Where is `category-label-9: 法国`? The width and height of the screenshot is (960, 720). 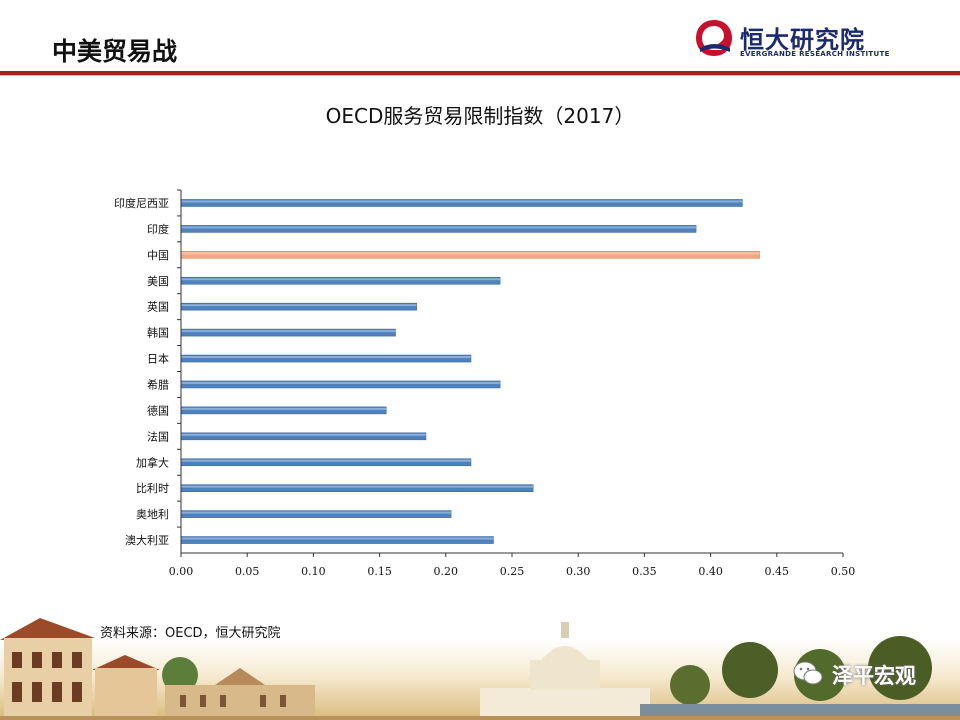
category-label-9: 法国 is located at coordinates (158, 436).